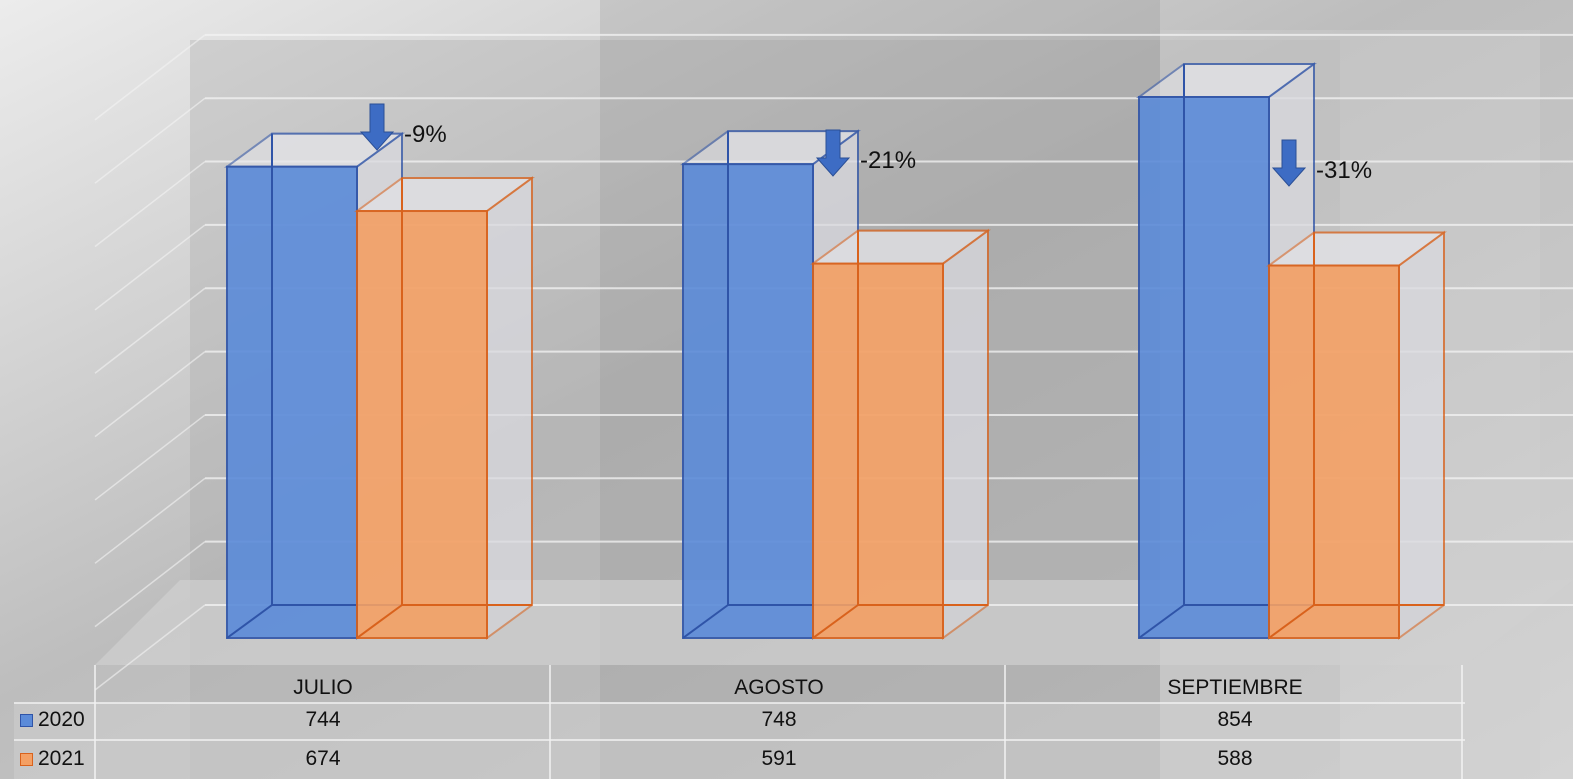 The image size is (1573, 779). What do you see at coordinates (779, 687) in the screenshot?
I see `category-label: AGOSTO` at bounding box center [779, 687].